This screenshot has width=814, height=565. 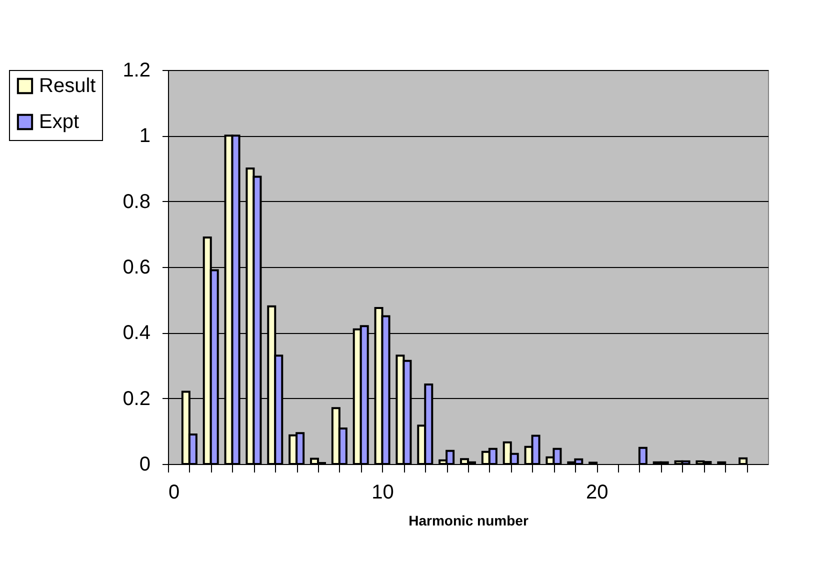 What do you see at coordinates (174, 493) in the screenshot?
I see `x-tick-label: 0` at bounding box center [174, 493].